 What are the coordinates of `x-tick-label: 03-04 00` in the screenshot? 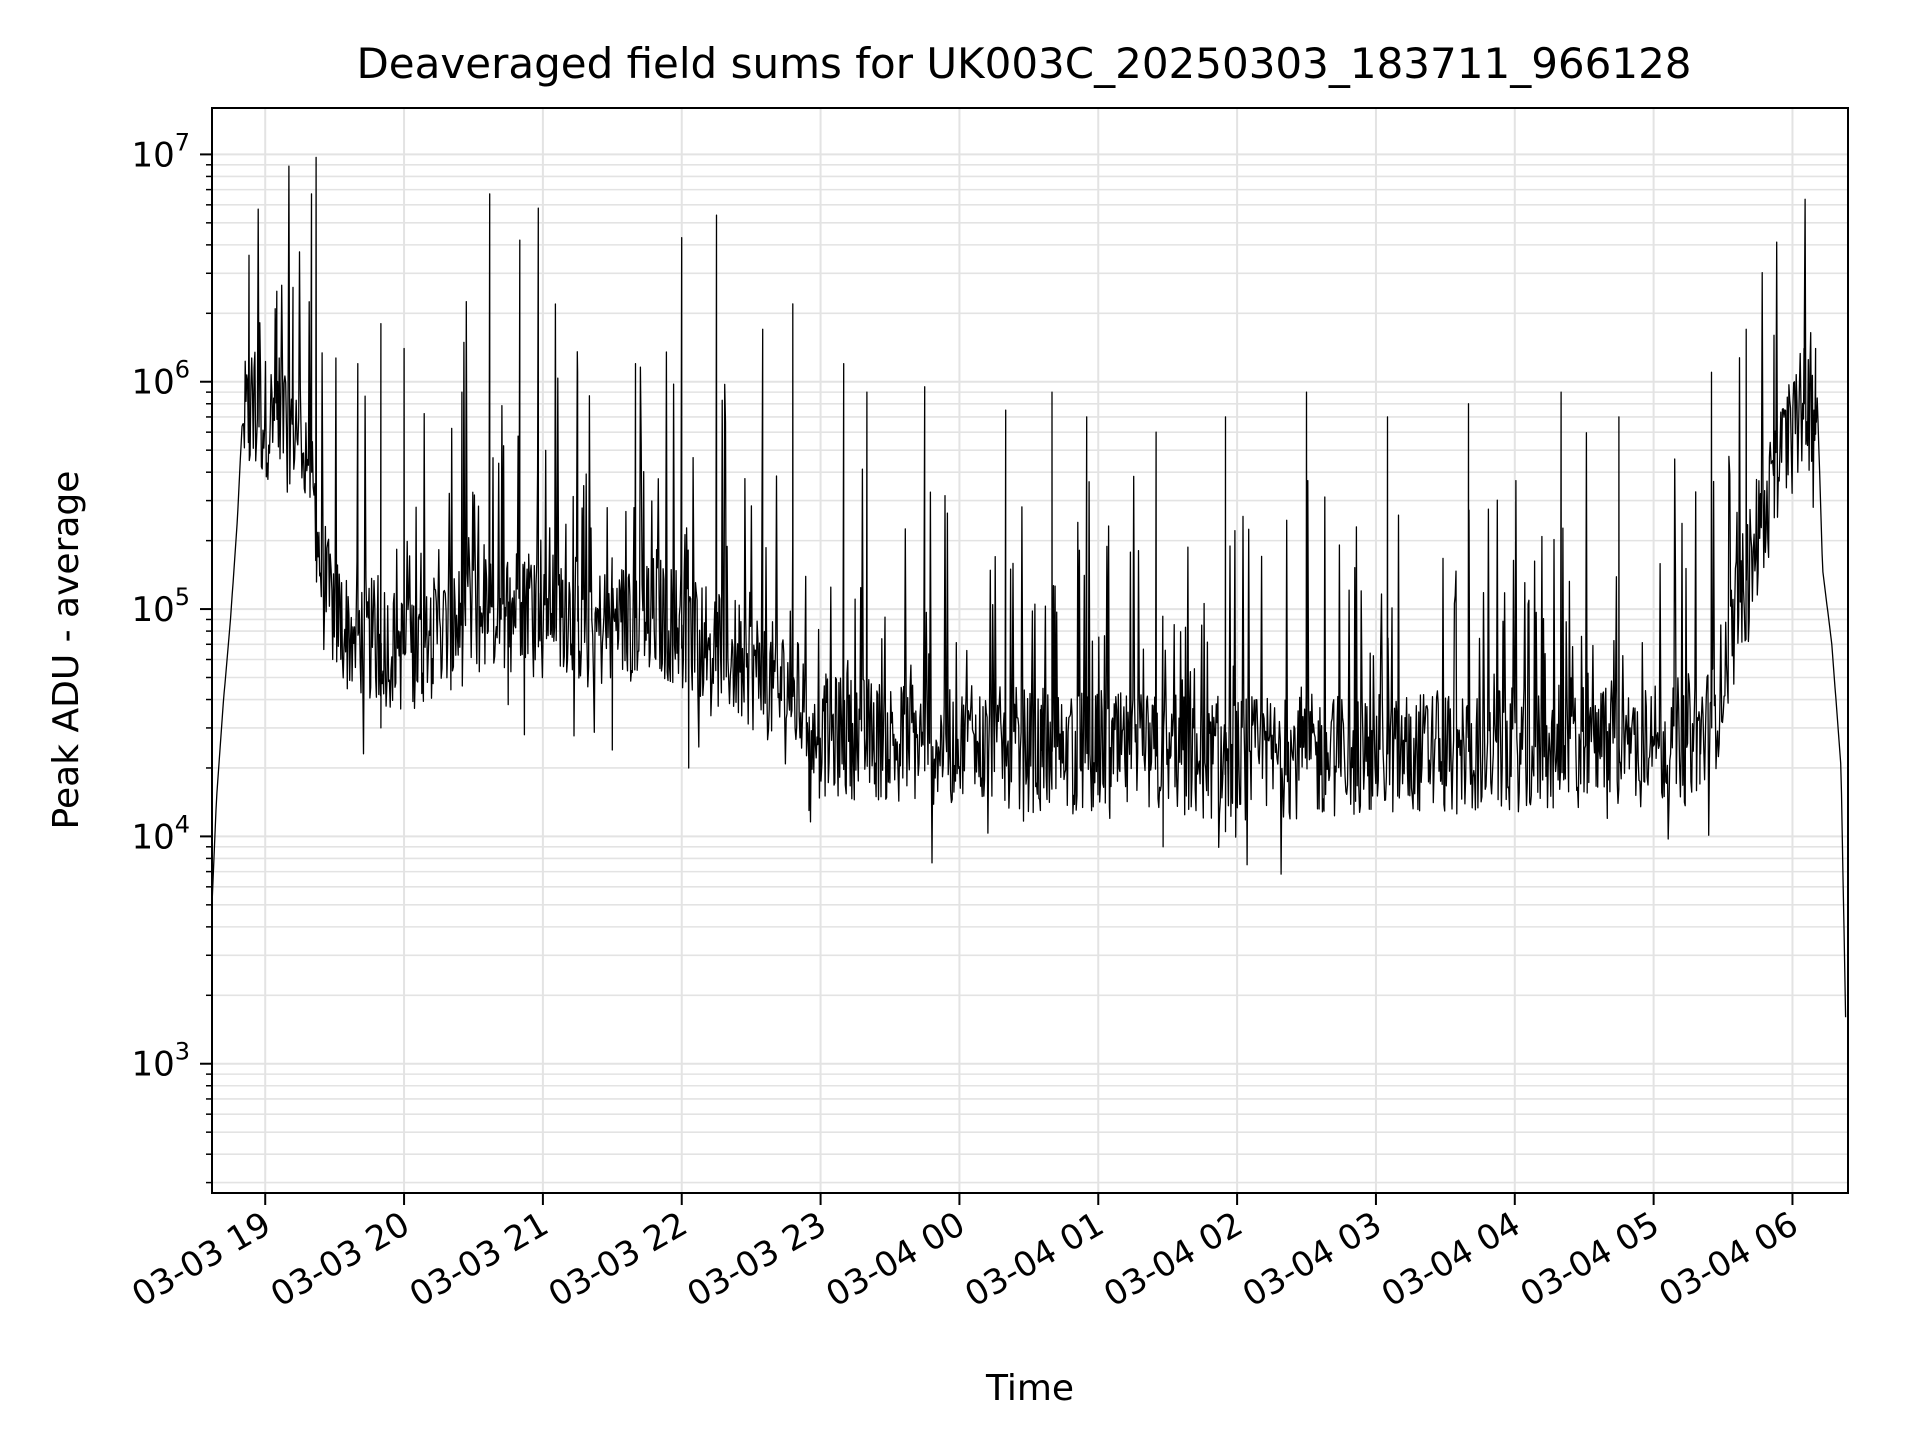 It's located at (896, 1259).